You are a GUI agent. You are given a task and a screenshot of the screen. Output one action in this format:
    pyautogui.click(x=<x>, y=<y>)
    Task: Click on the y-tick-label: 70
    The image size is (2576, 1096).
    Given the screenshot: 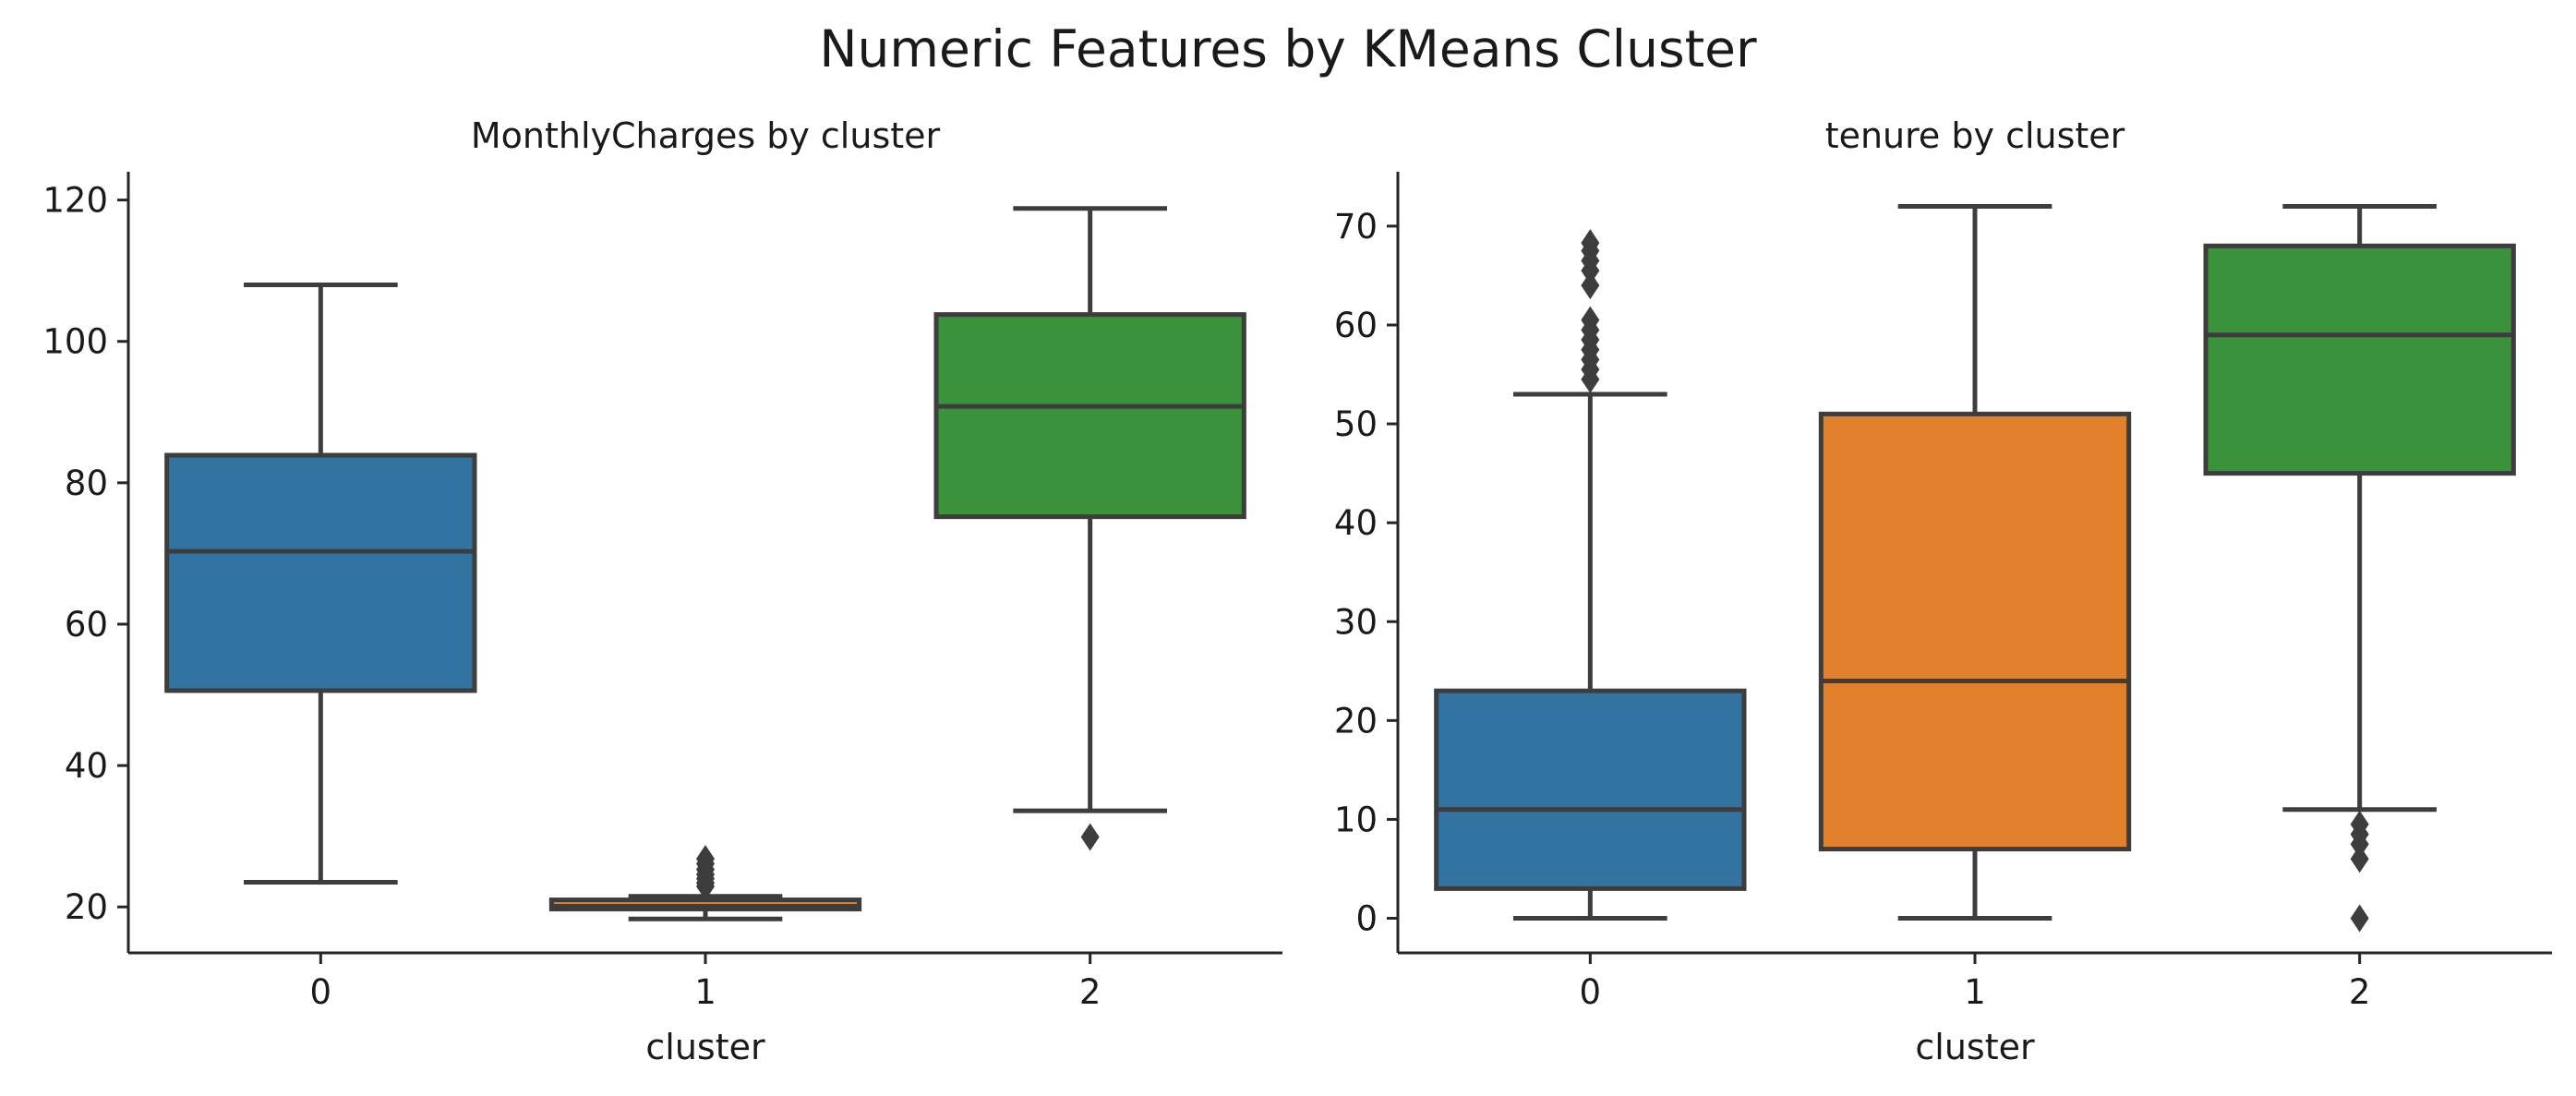 What is the action you would take?
    pyautogui.click(x=1356, y=227)
    